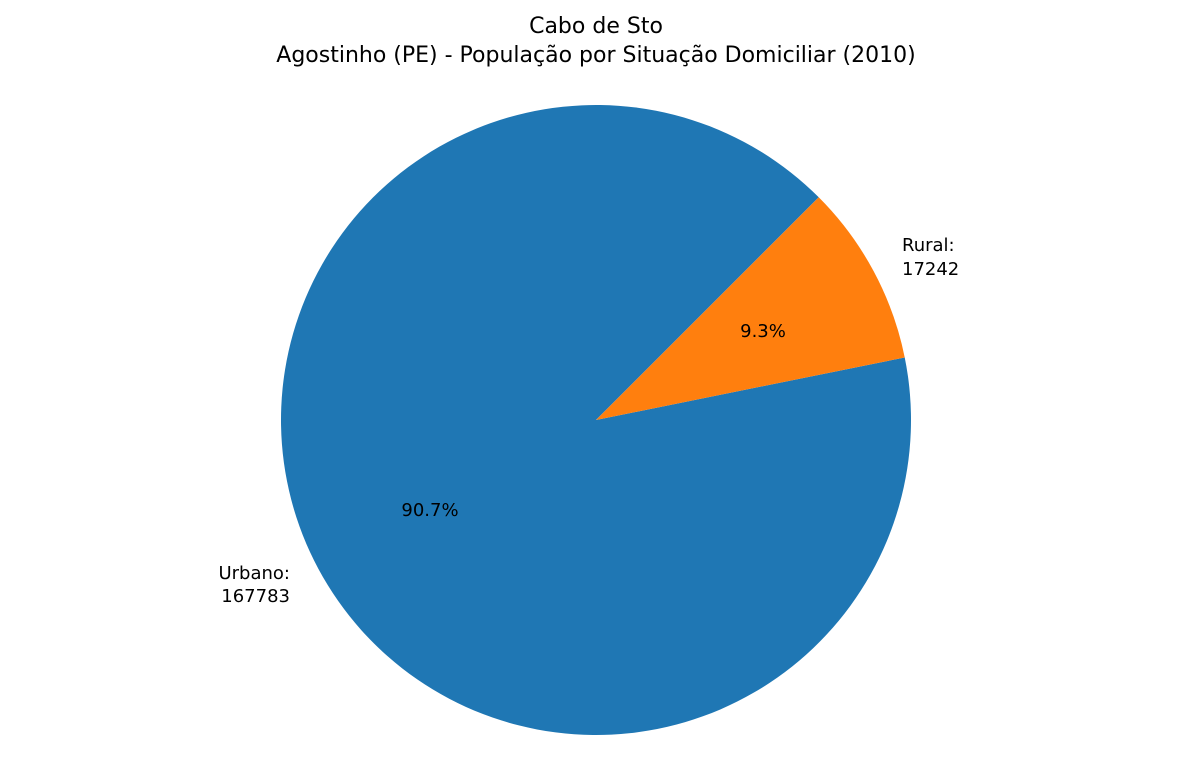 The height and width of the screenshot is (782, 1192). I want to click on pct-label-urbano: 90.7%, so click(429, 510).